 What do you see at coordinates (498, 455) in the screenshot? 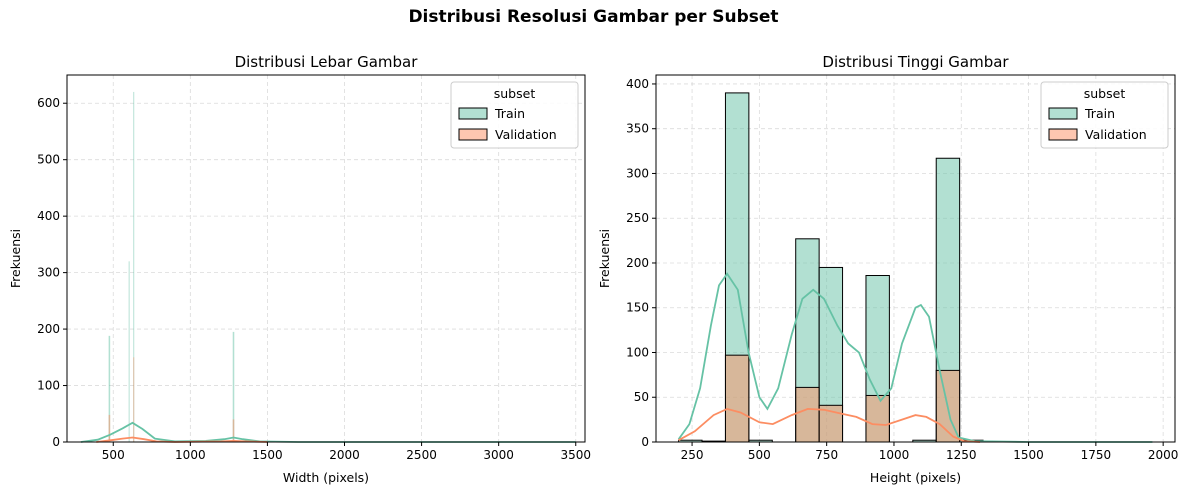
I see `x-tick-label: 3000` at bounding box center [498, 455].